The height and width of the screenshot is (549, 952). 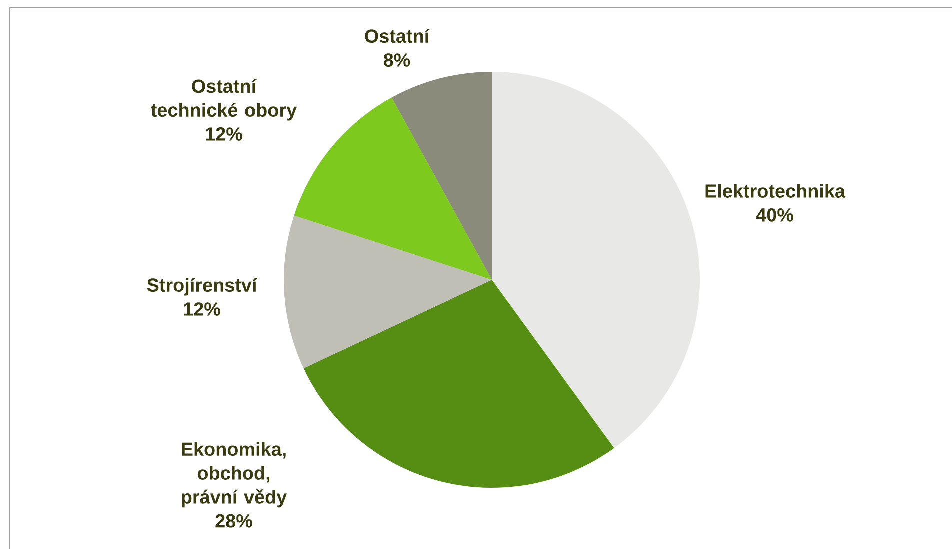 I want to click on slice-label: Ekonomika, obchod, právní vědy, so click(x=235, y=475).